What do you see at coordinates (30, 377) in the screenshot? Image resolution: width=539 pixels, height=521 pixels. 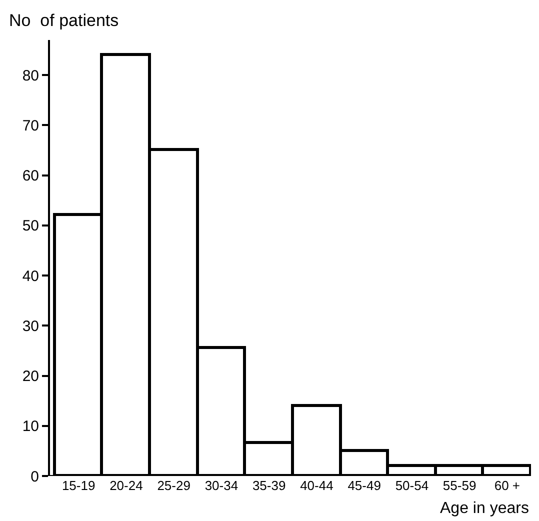 I see `y-tick-label: 20` at bounding box center [30, 377].